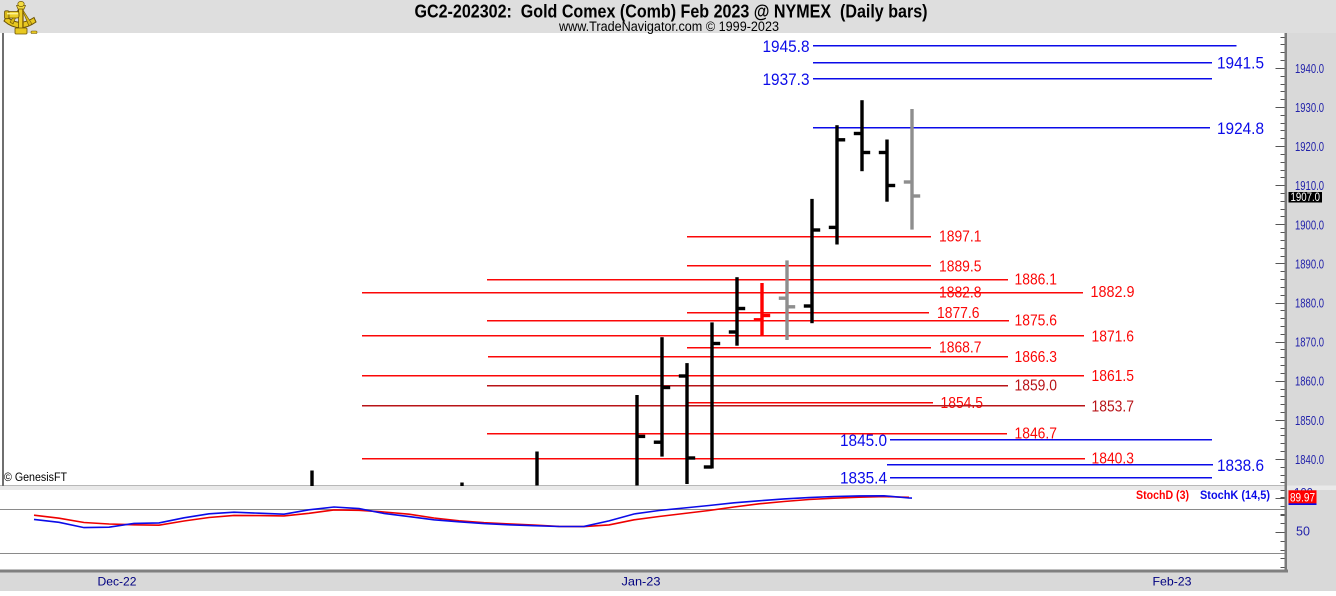  I want to click on svg-text: 1853.7, so click(1113, 406).